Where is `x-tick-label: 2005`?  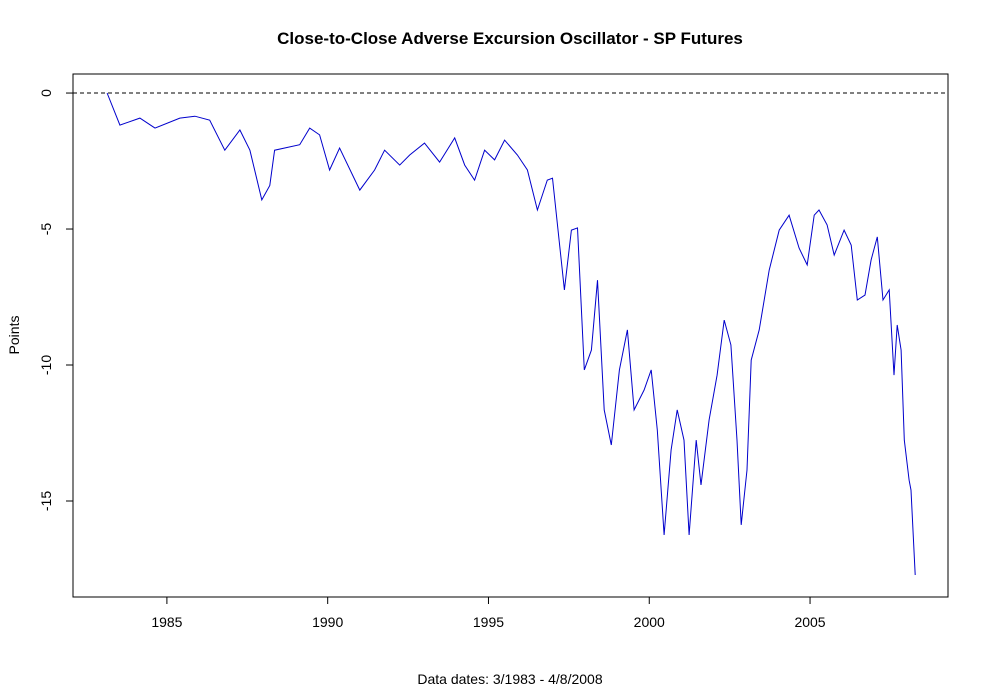 x-tick-label: 2005 is located at coordinates (809, 622).